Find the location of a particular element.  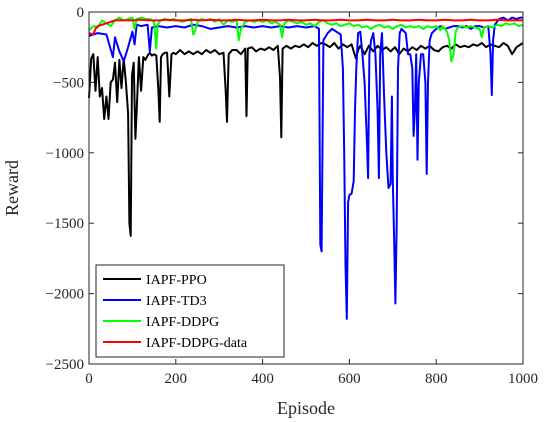

legend-entry: IAPF-TD3 is located at coordinates (155, 301).